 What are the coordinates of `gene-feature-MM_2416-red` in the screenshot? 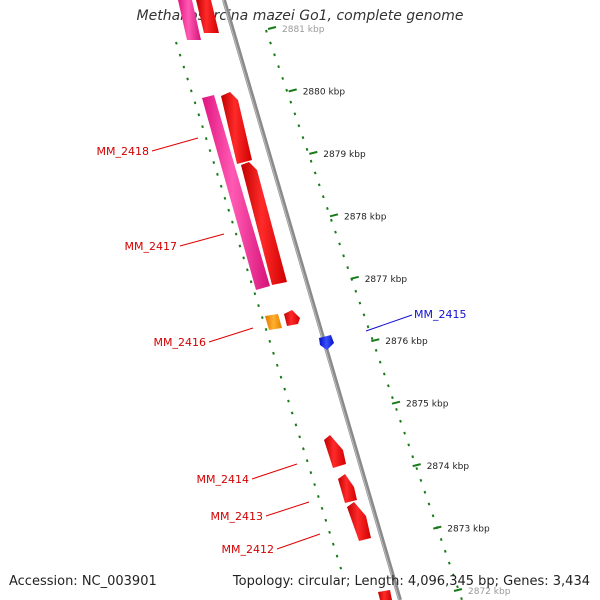 It's located at (292, 318).